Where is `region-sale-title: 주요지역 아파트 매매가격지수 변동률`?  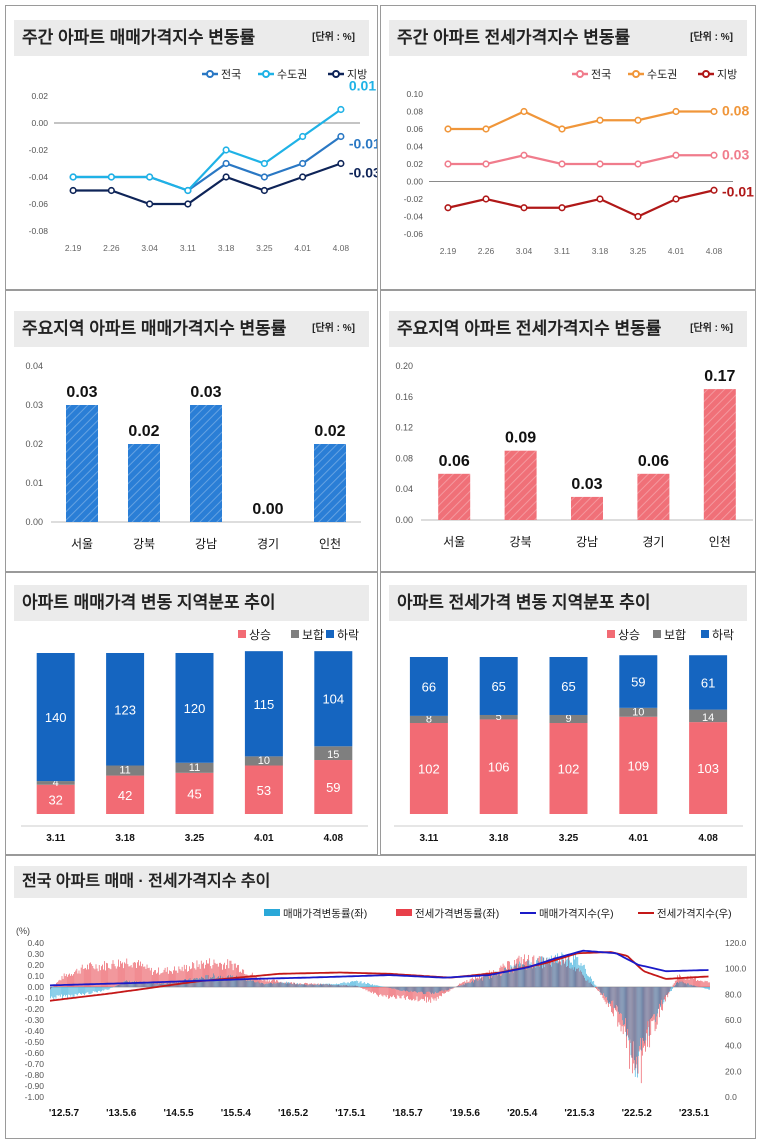
region-sale-title: 주요지역 아파트 매매가격지수 변동률 is located at coordinates (154, 328).